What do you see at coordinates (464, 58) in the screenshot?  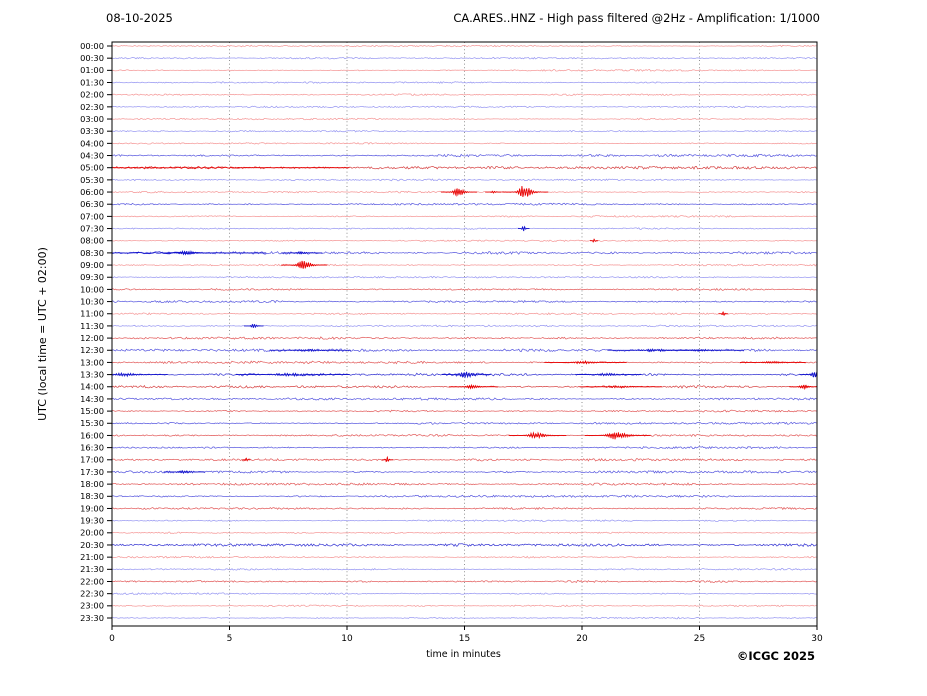 I see `seismic-trace-00:30` at bounding box center [464, 58].